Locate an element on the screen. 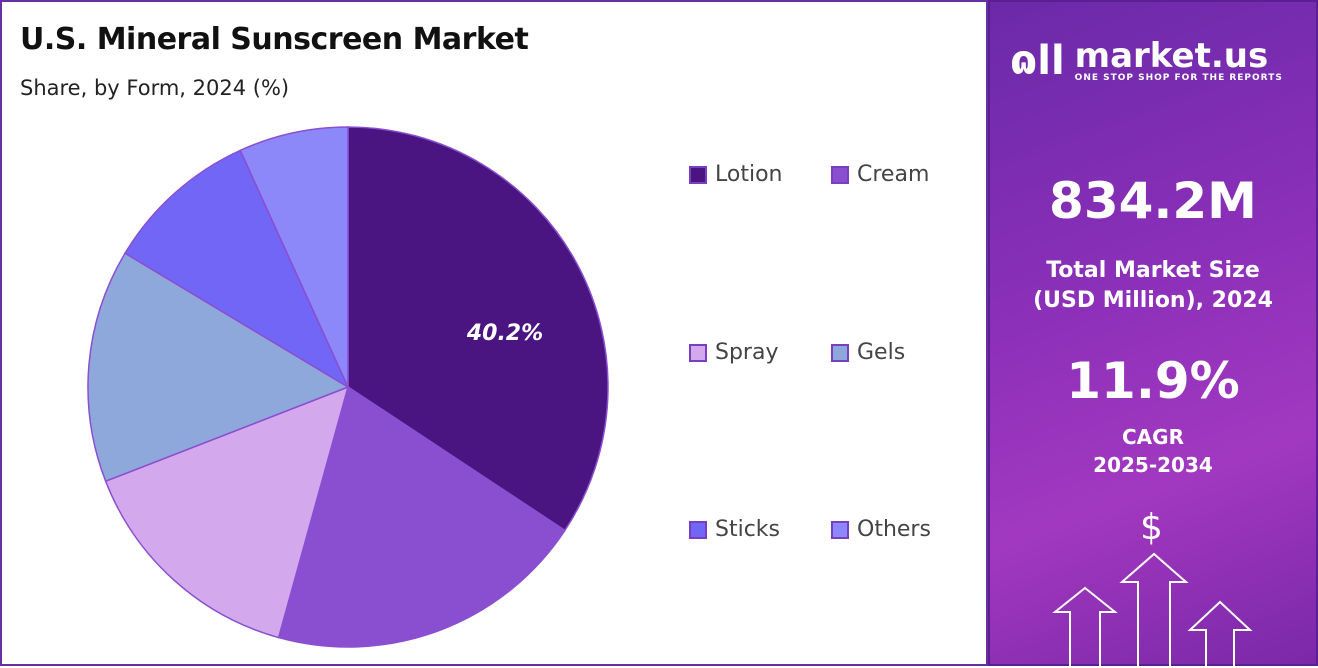  legend-label: Gels is located at coordinates (881, 352).